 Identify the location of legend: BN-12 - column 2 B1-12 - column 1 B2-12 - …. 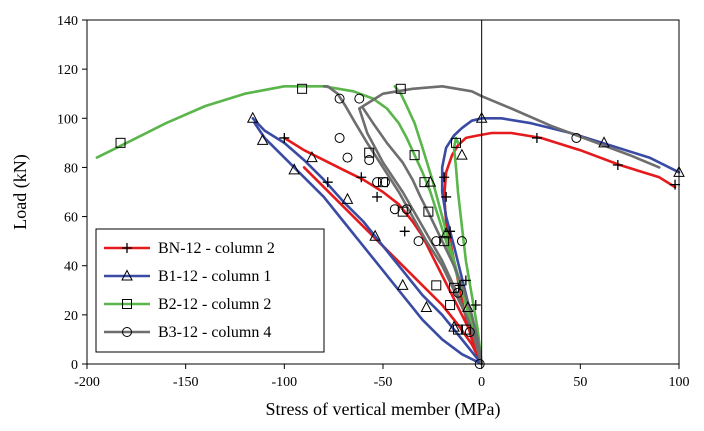
(210, 290).